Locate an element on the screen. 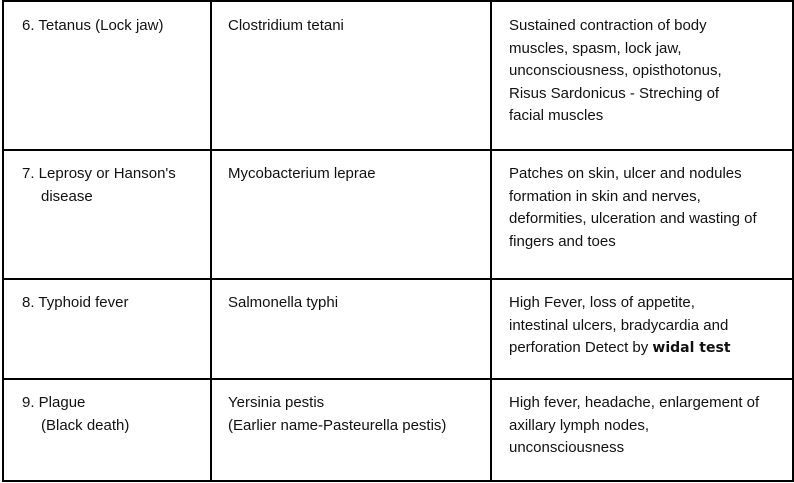 The width and height of the screenshot is (794, 483). disease-cell: 6. Tetanus (Lock jaw) is located at coordinates (92, 26).